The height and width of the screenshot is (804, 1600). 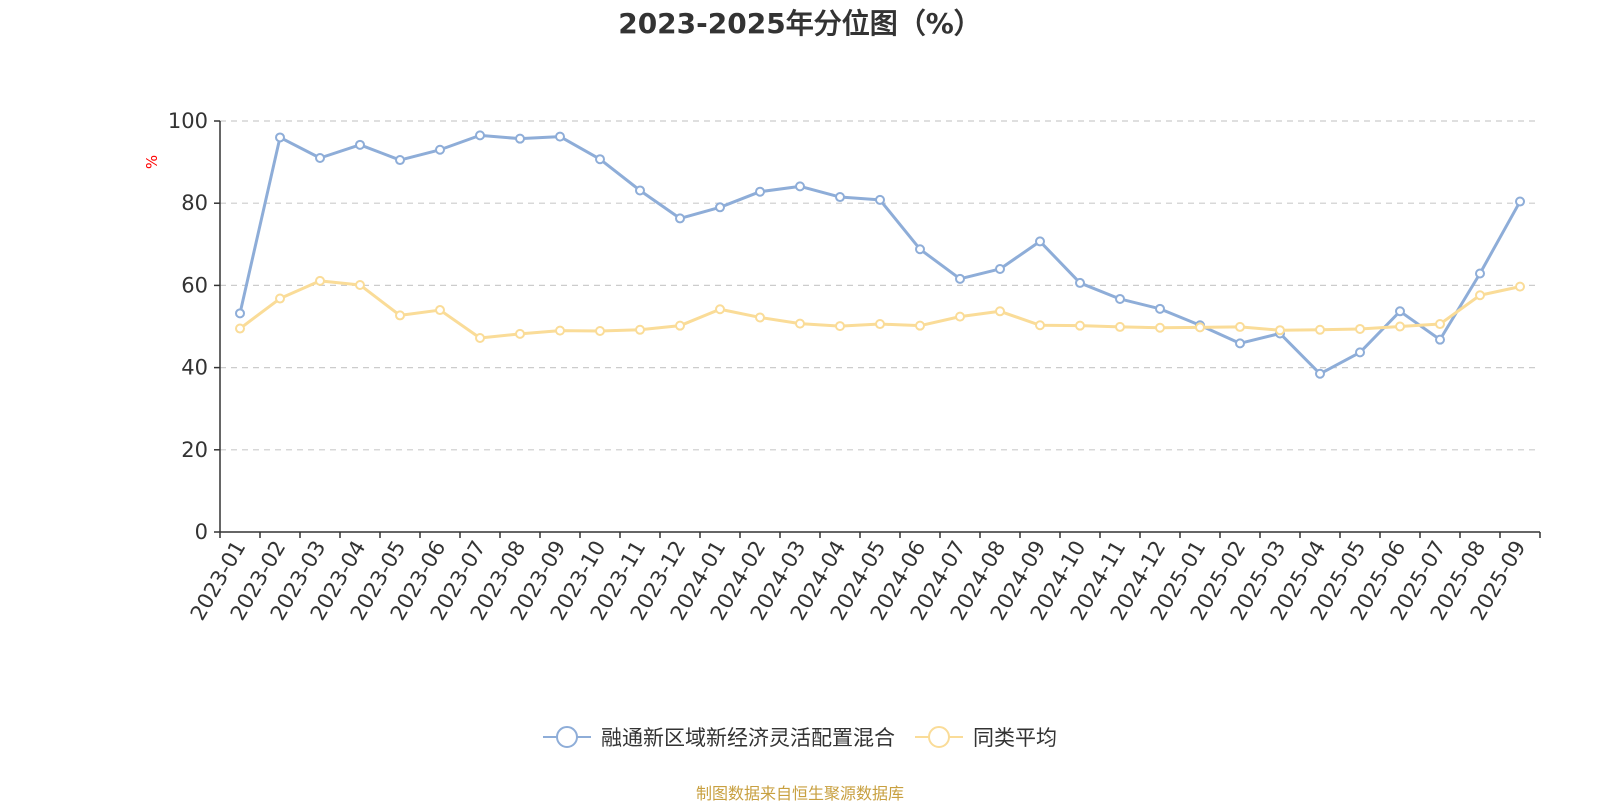 I want to click on y-tick-label: 40, so click(x=194, y=368).